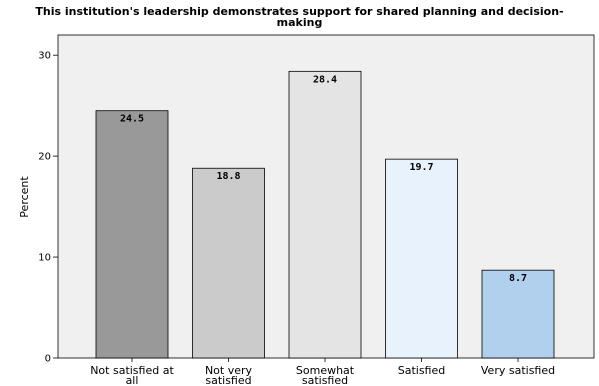 The width and height of the screenshot is (599, 386). What do you see at coordinates (325, 79) in the screenshot?
I see `bar-value-label: 28.4` at bounding box center [325, 79].